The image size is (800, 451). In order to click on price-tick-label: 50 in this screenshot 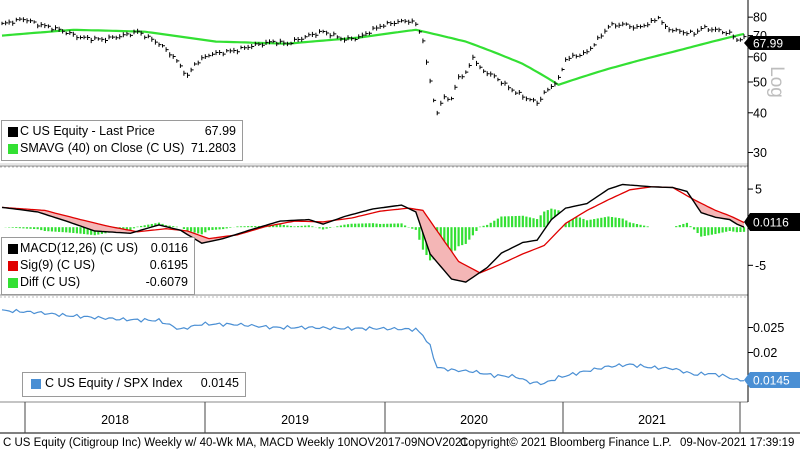, I will do `click(760, 82)`.